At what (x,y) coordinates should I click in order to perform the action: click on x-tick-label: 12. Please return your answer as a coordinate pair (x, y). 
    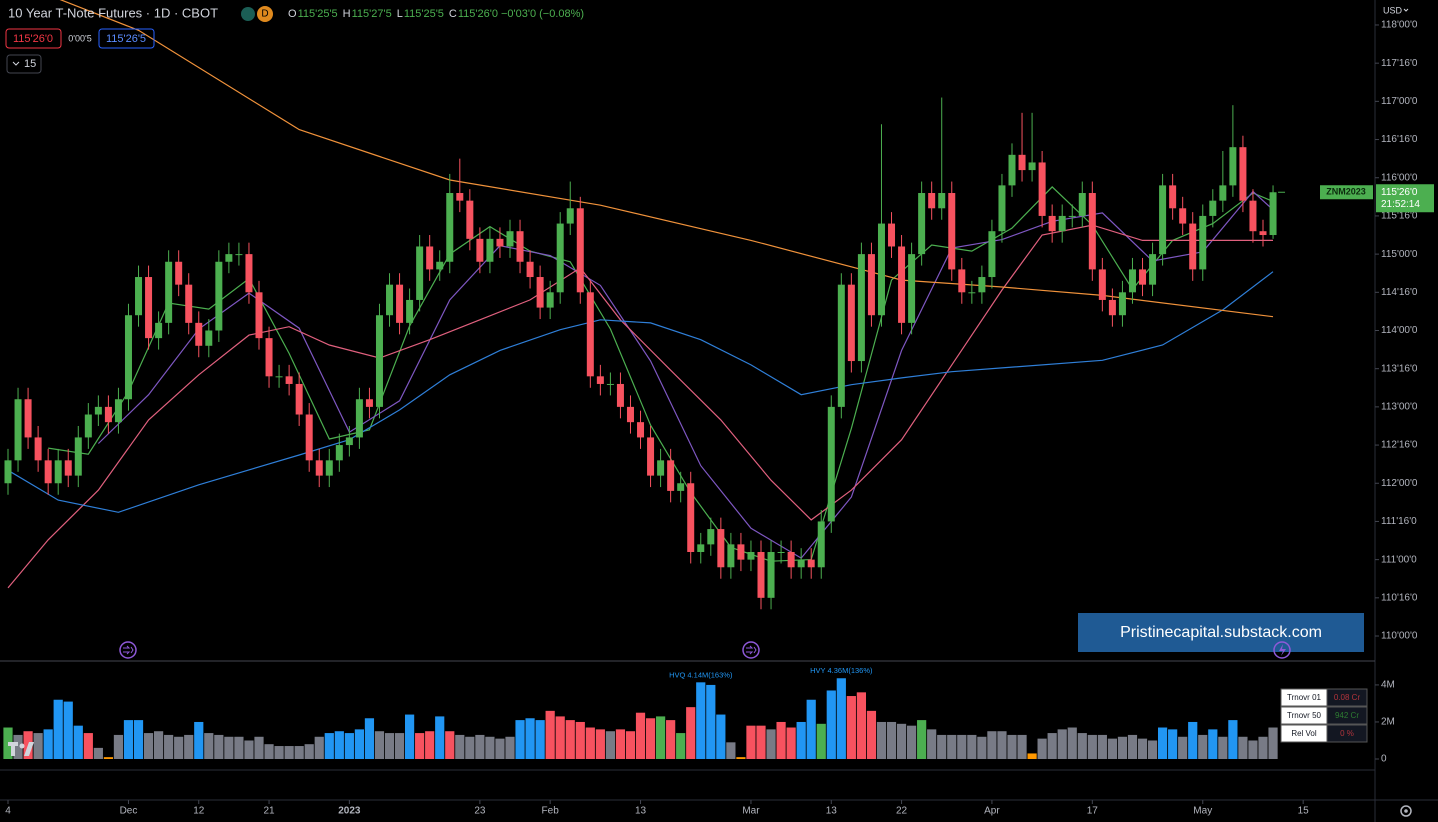
    Looking at the image, I should click on (199, 811).